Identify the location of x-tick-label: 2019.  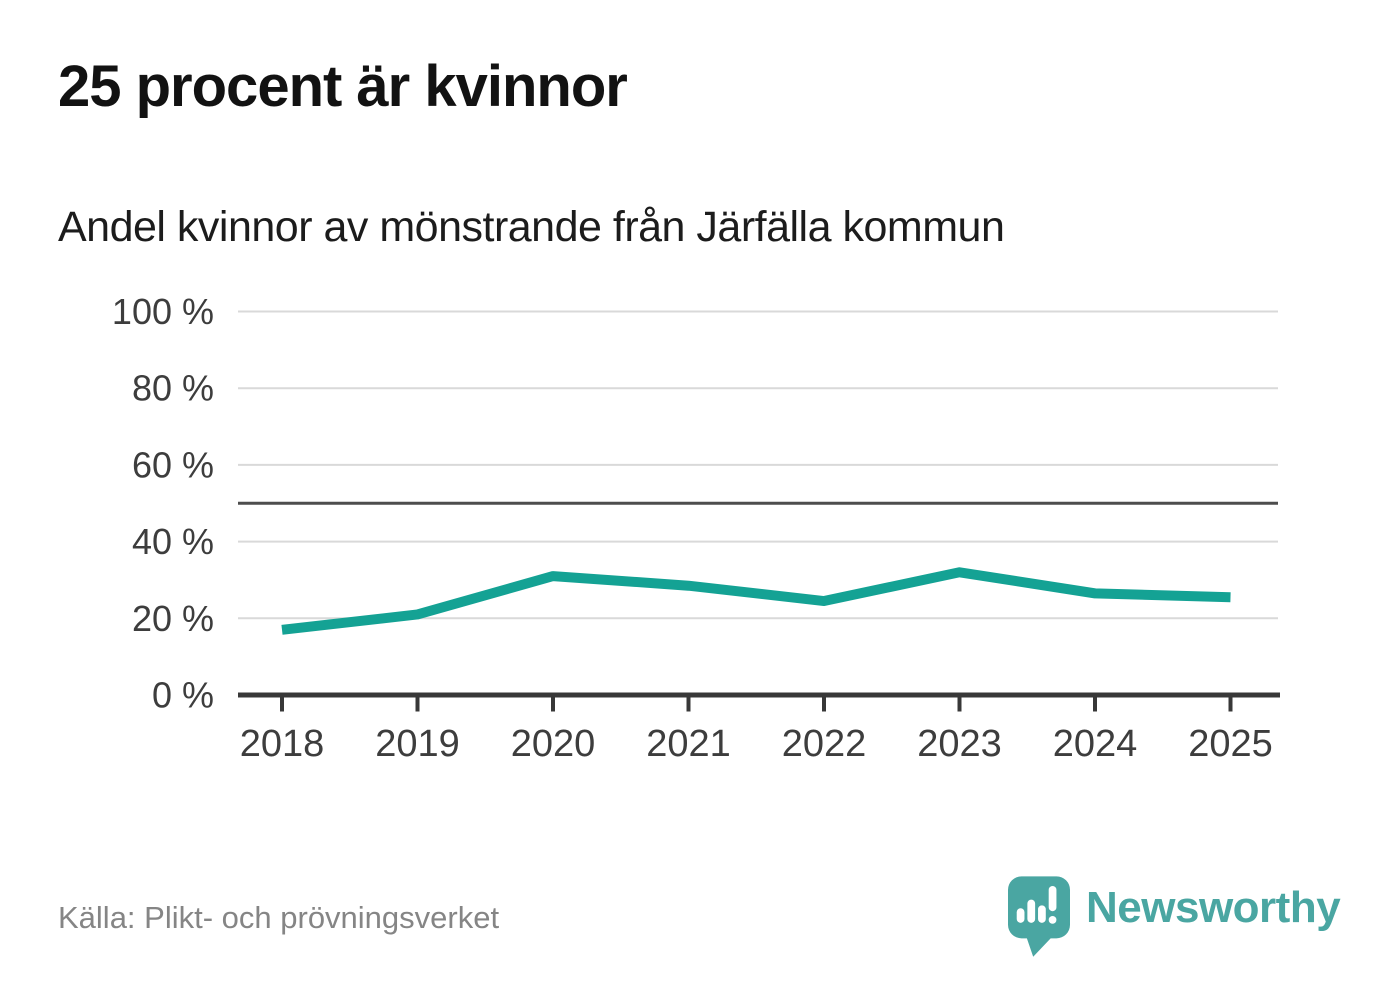
(417, 744).